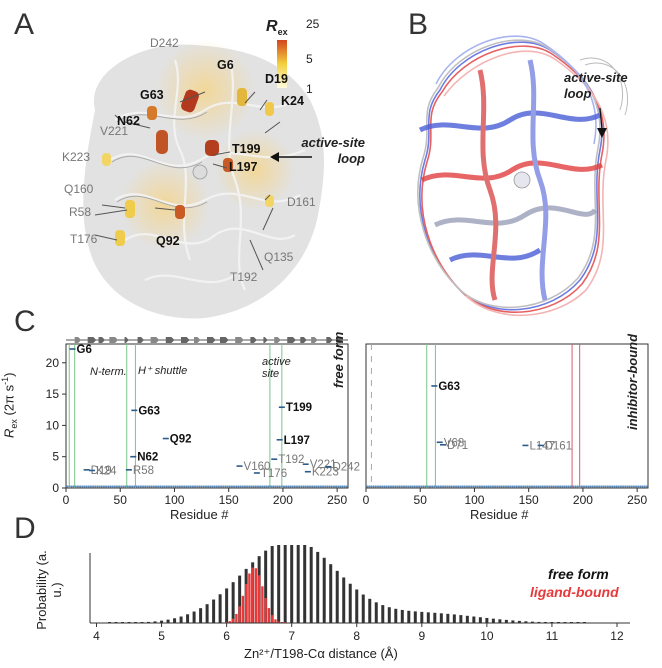 This screenshot has width=662, height=668. What do you see at coordinates (574, 592) in the screenshot?
I see `d-legend-ligand: ligand-bound` at bounding box center [574, 592].